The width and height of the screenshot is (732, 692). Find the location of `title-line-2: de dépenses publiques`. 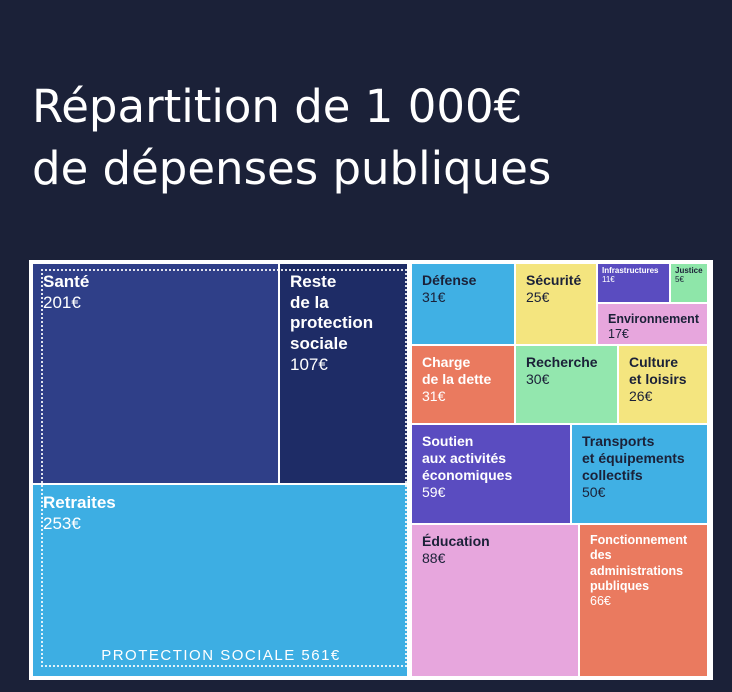

title-line-2: de dépenses publiques is located at coordinates (292, 168).